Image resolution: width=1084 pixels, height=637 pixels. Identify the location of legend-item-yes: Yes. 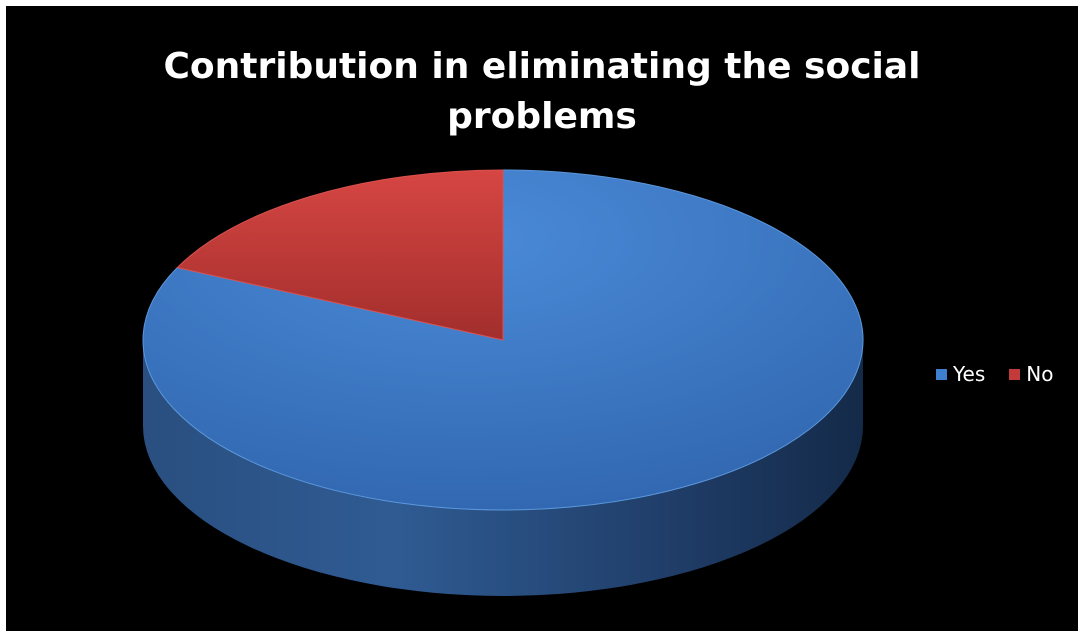
(960, 374).